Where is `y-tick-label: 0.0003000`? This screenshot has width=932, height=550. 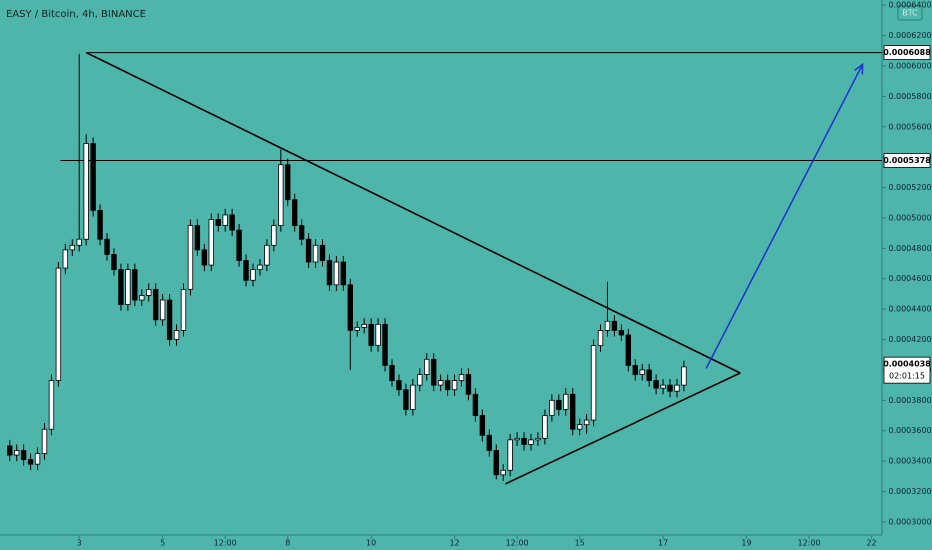 y-tick-label: 0.0003000 is located at coordinates (909, 521).